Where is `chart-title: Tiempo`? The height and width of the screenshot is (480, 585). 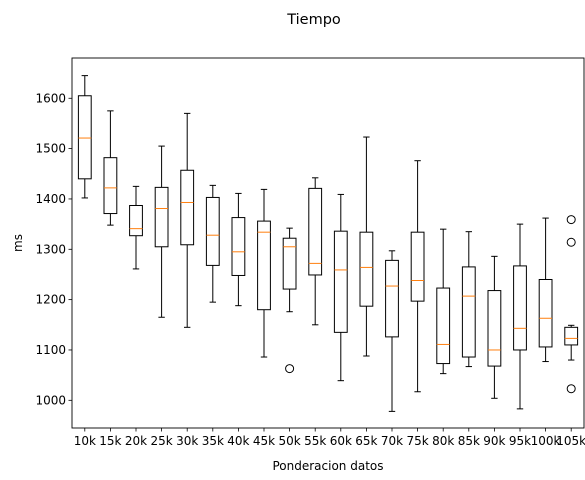
chart-title: Tiempo is located at coordinates (313, 20).